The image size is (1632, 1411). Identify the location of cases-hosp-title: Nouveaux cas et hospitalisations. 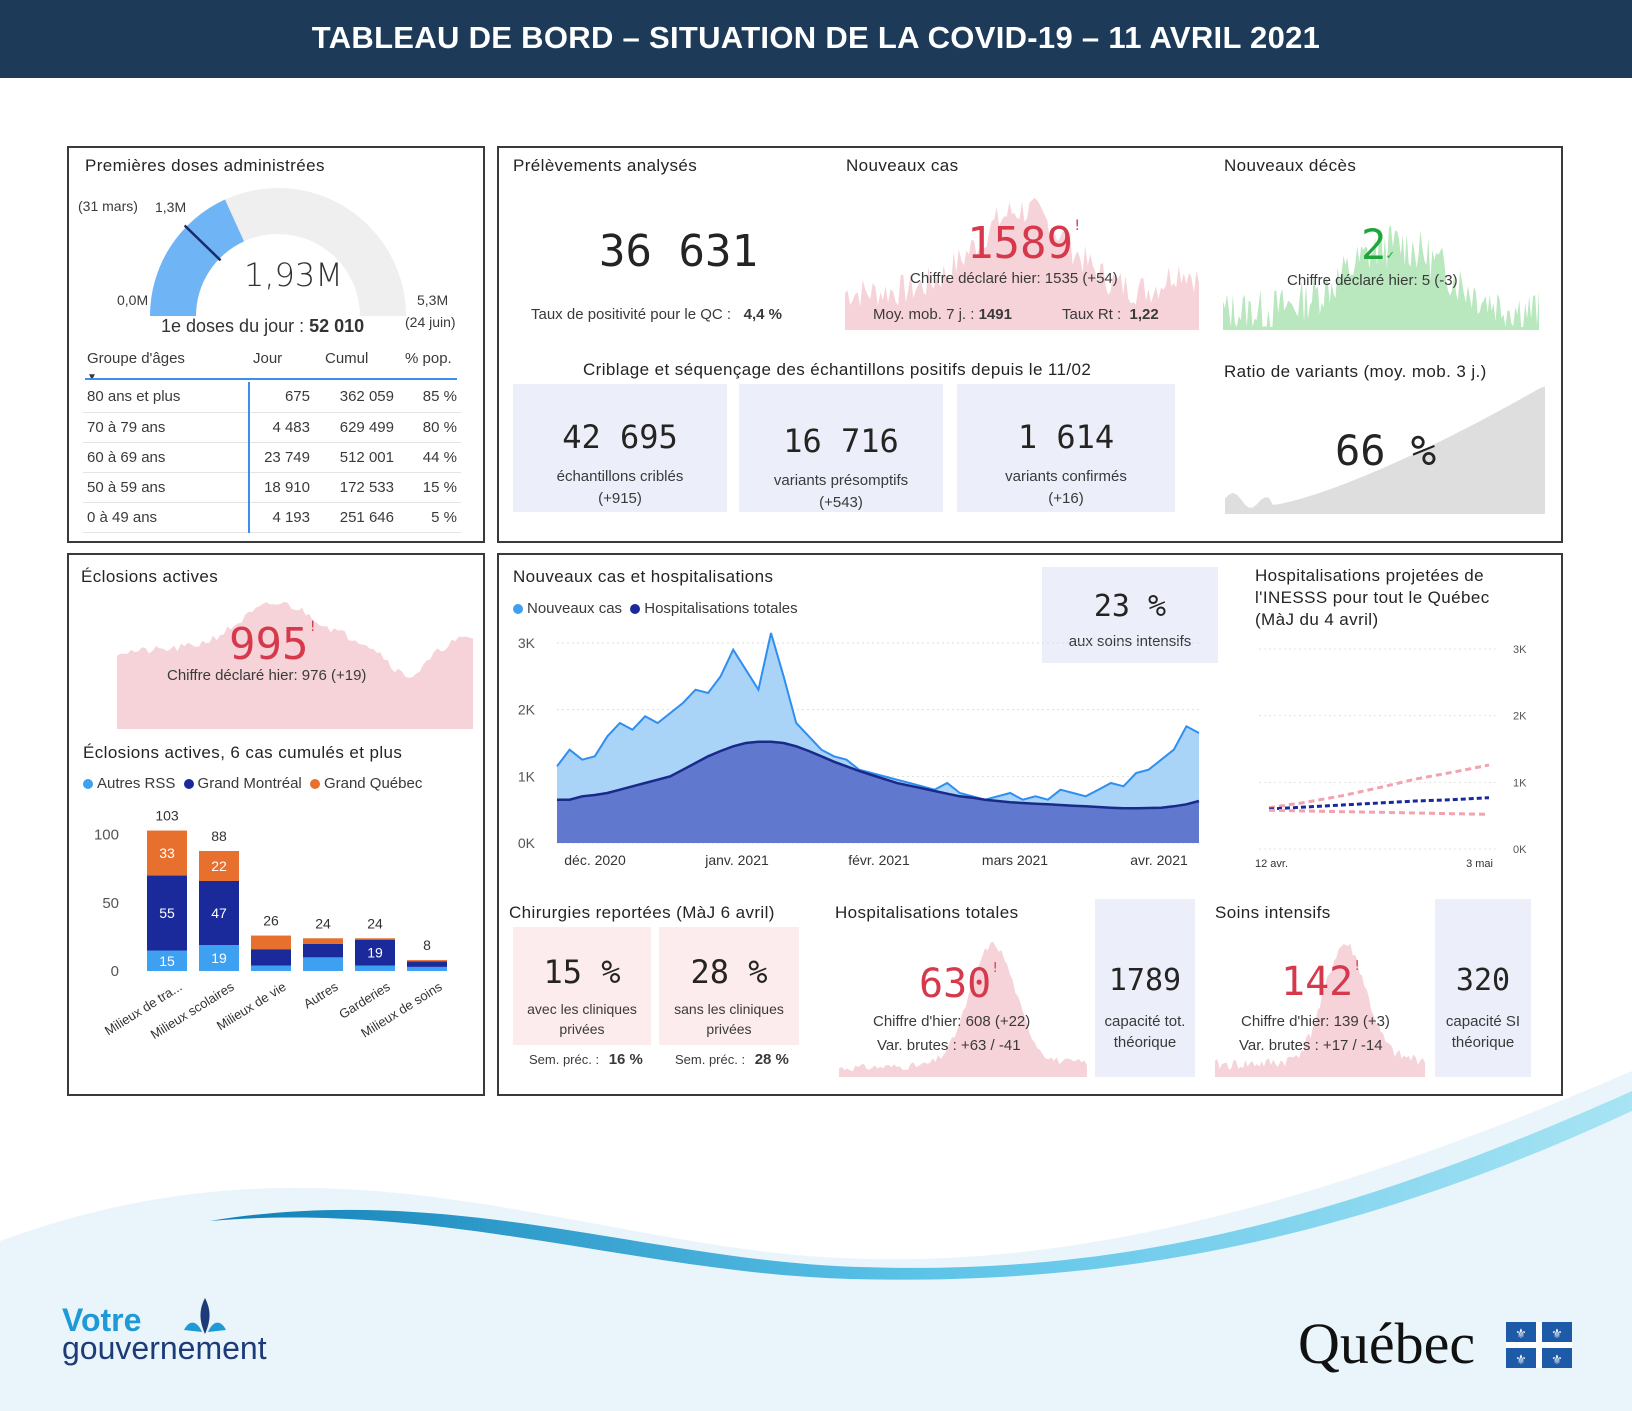
(643, 576).